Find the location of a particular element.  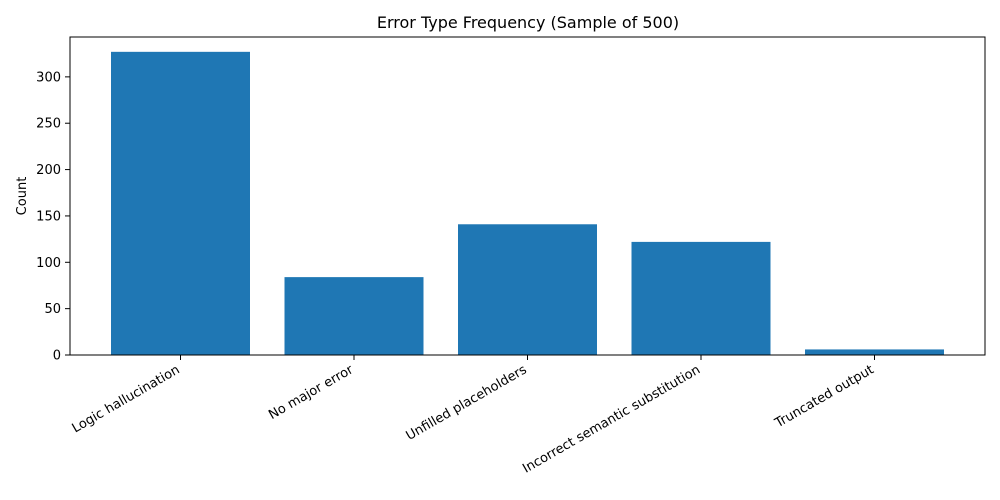

y-axis-label: Count is located at coordinates (22, 196).